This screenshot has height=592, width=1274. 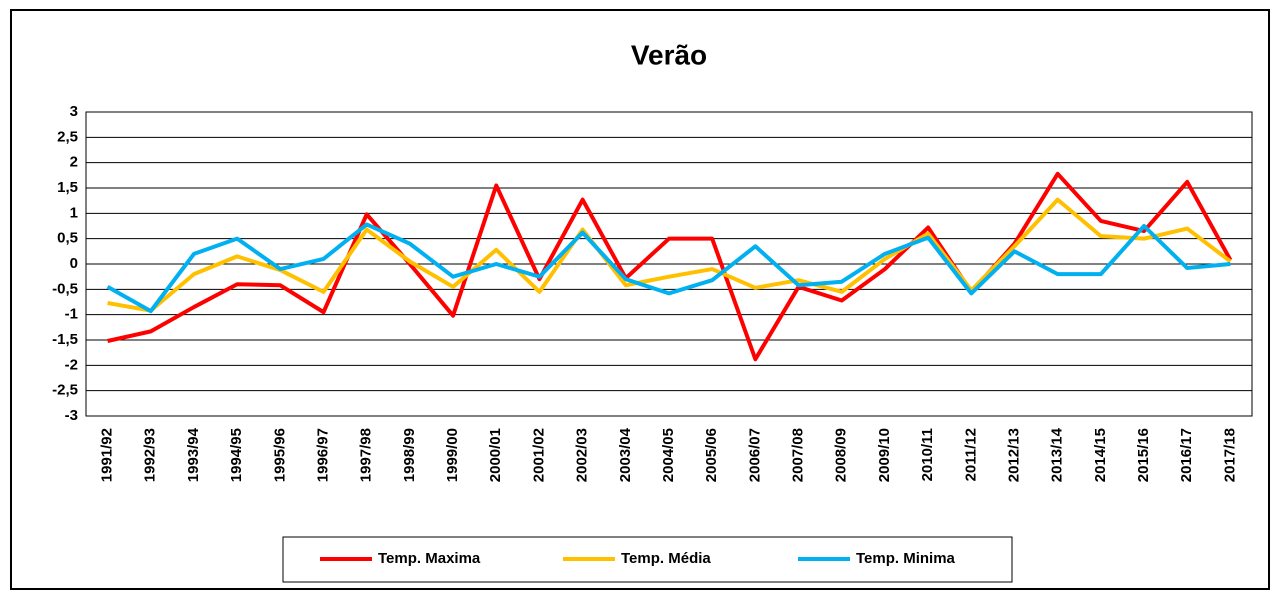 I want to click on legend-label: Temp. Minima, so click(x=906, y=558).